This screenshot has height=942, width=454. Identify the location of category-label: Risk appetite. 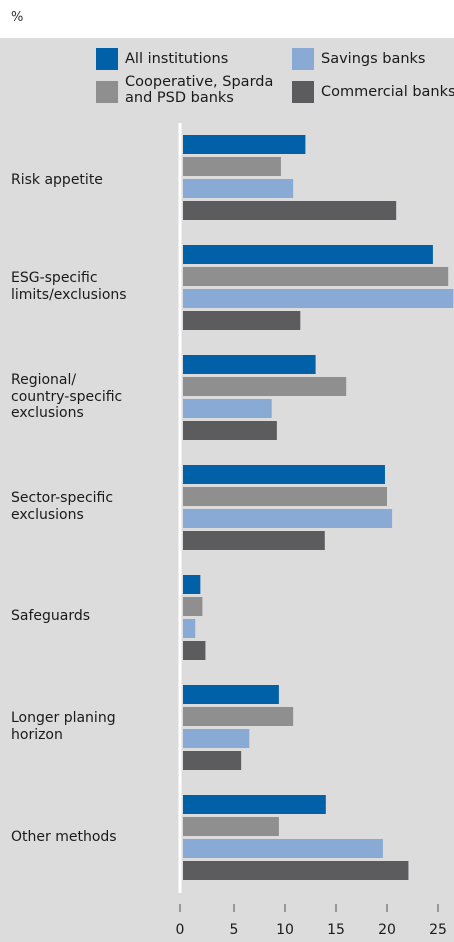
(57, 180).